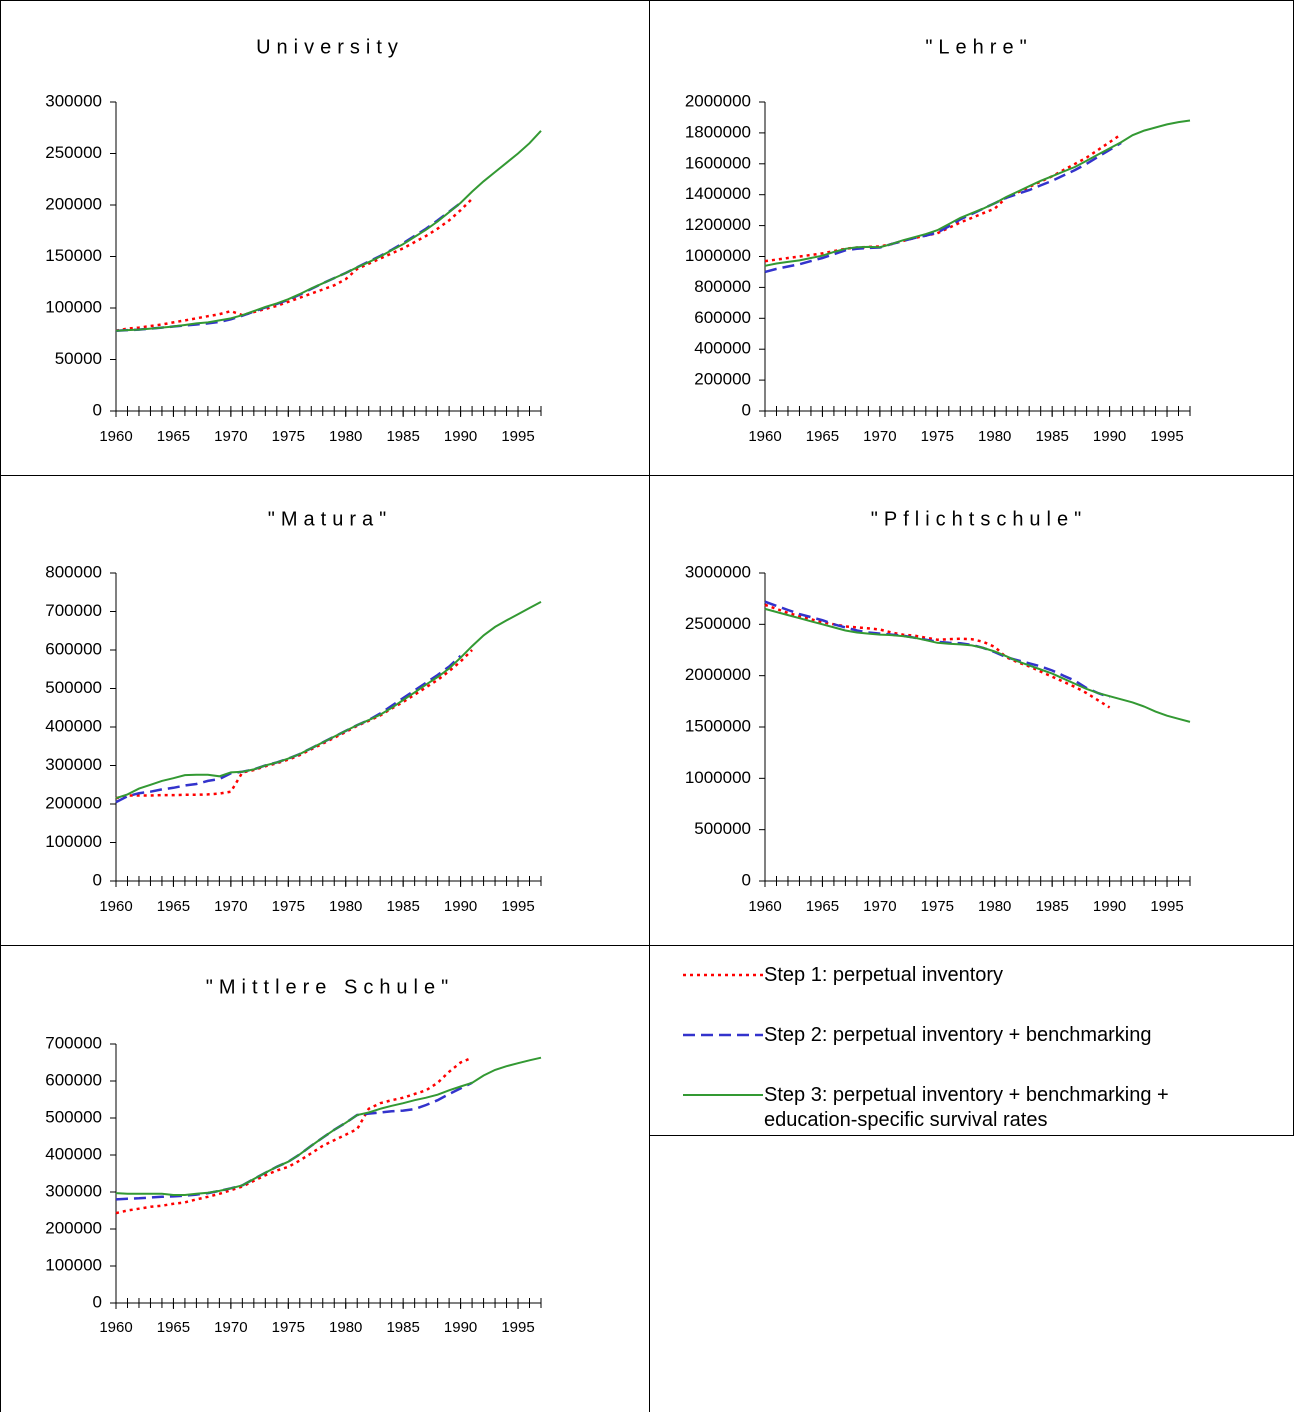 The height and width of the screenshot is (1412, 1294). Describe the element at coordinates (718, 193) in the screenshot. I see `y-tick-label: 1400000` at that location.